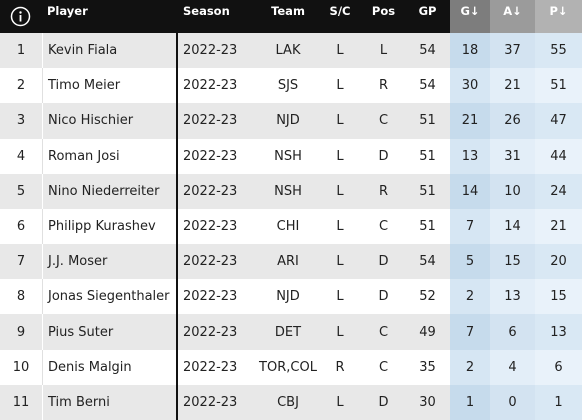 This screenshot has height=420, width=582. Describe the element at coordinates (109, 226) in the screenshot. I see `player-name: Philipp Kurashev` at that location.